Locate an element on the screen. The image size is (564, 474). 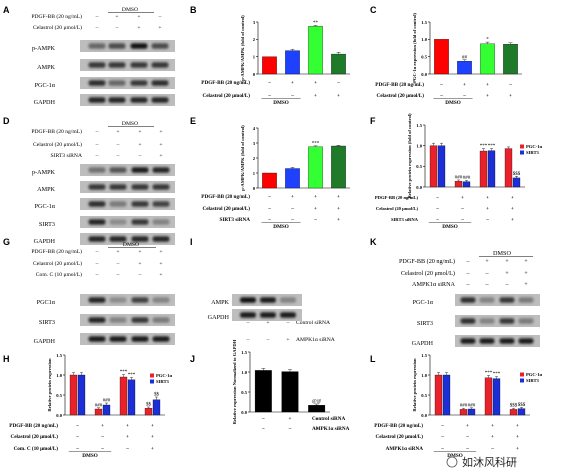
legend-swatch is located at coordinates (522, 146).